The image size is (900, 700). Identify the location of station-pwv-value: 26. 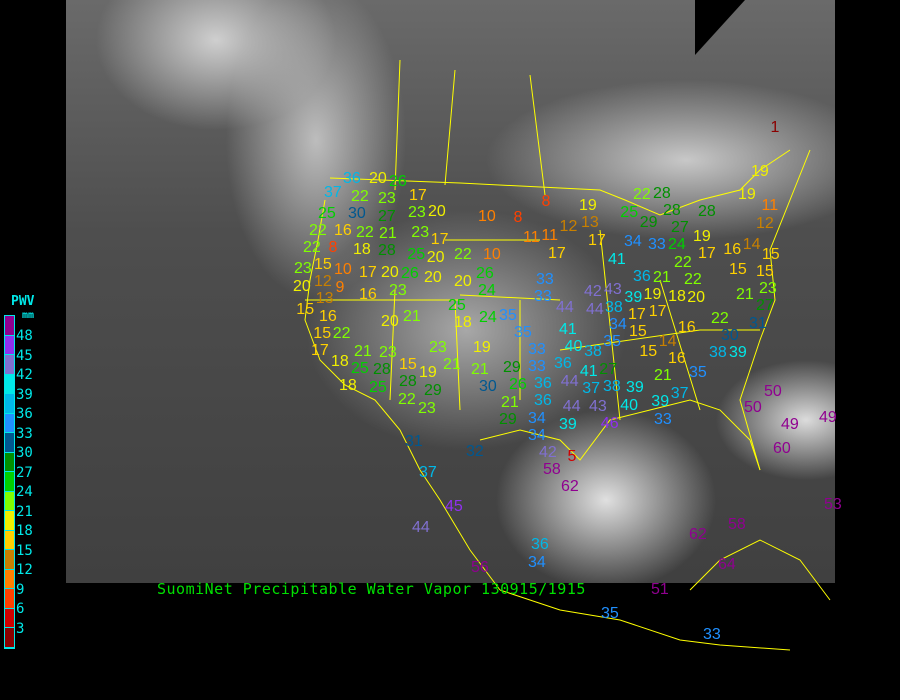
(398, 182).